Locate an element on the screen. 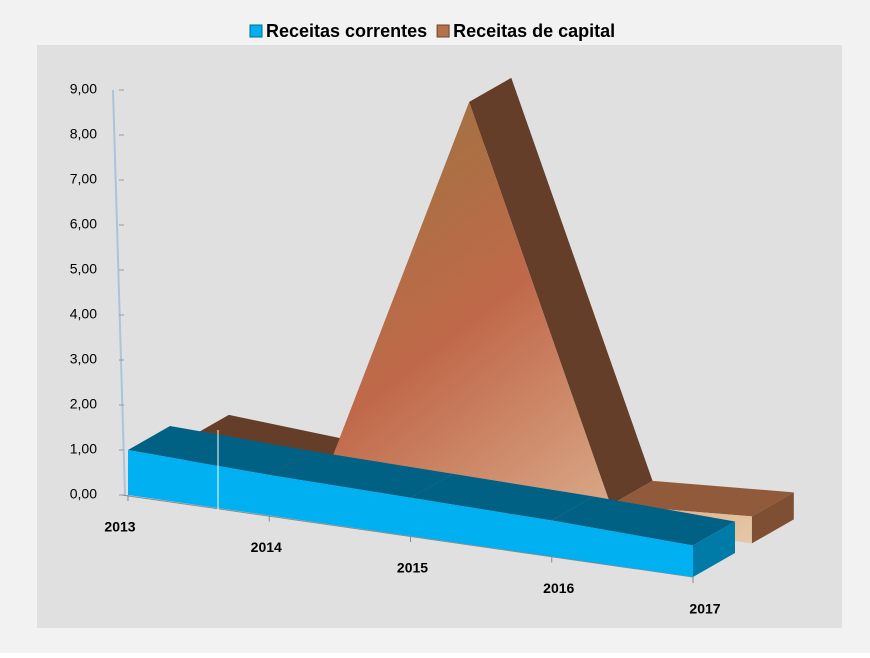 Image resolution: width=870 pixels, height=658 pixels. x-tick-label: 2013 is located at coordinates (119, 527).